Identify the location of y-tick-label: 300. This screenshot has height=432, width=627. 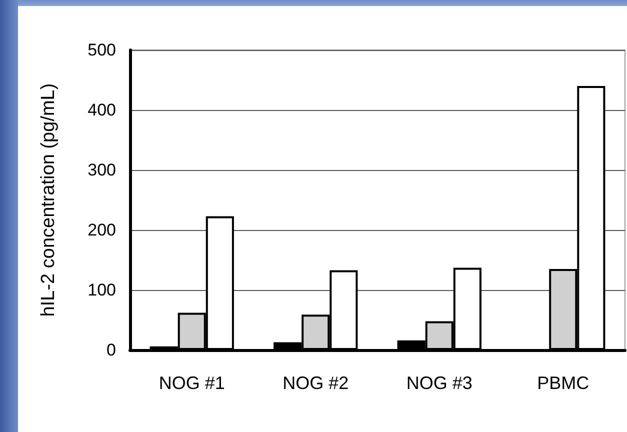
(102, 170).